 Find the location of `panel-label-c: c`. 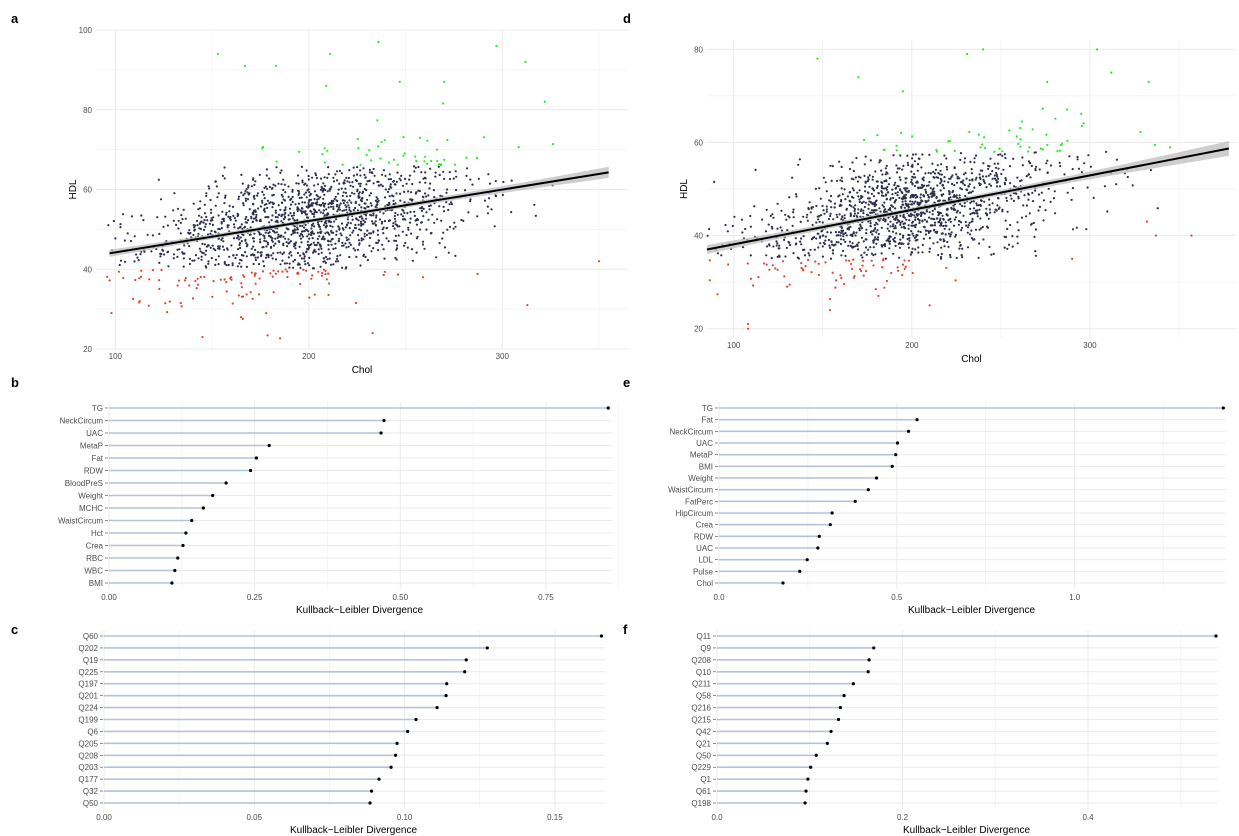

panel-label-c: c is located at coordinates (14, 629).